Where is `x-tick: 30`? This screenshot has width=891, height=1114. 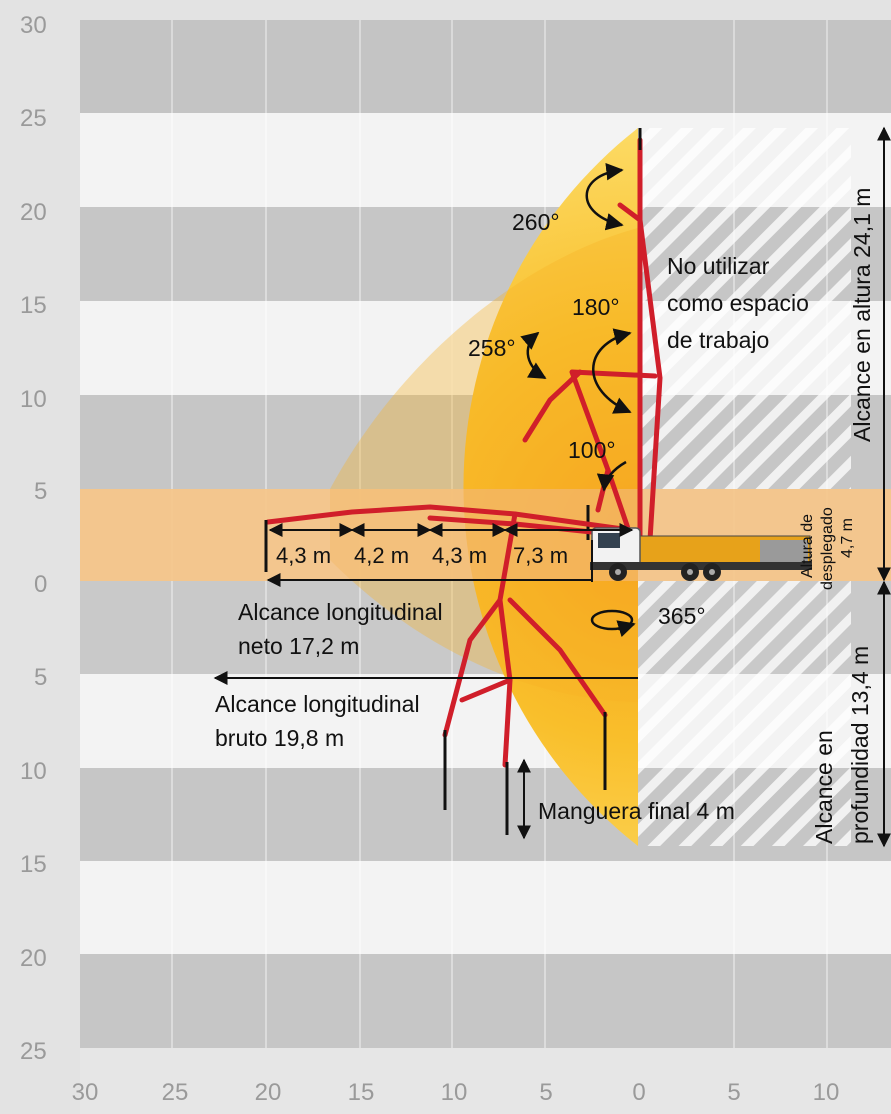
x-tick: 30 is located at coordinates (85, 1092).